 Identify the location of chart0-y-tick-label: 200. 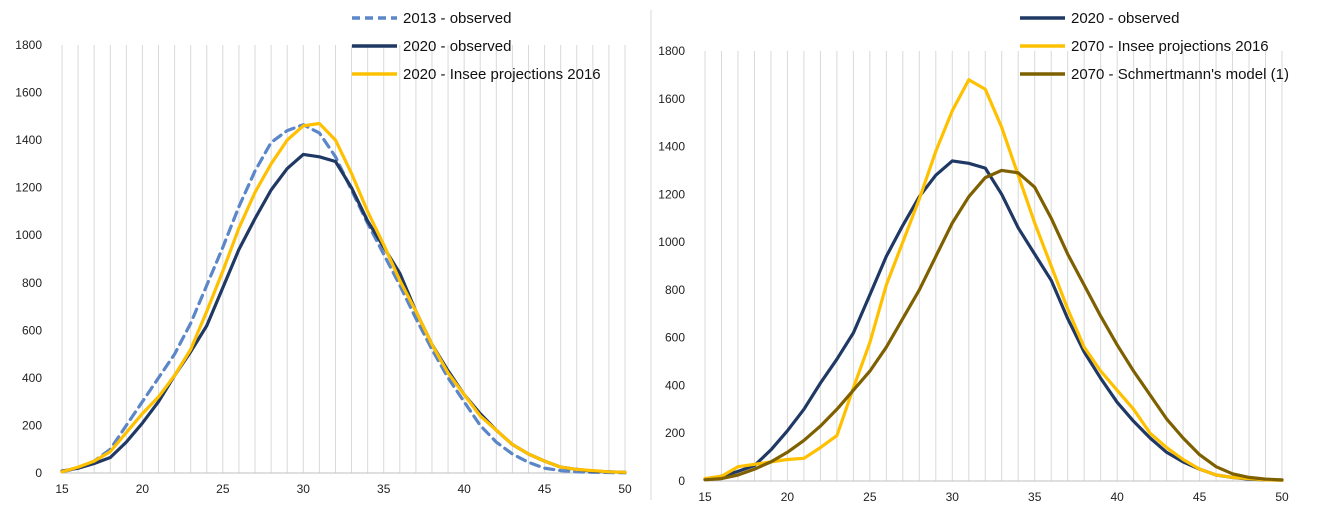
(32, 425).